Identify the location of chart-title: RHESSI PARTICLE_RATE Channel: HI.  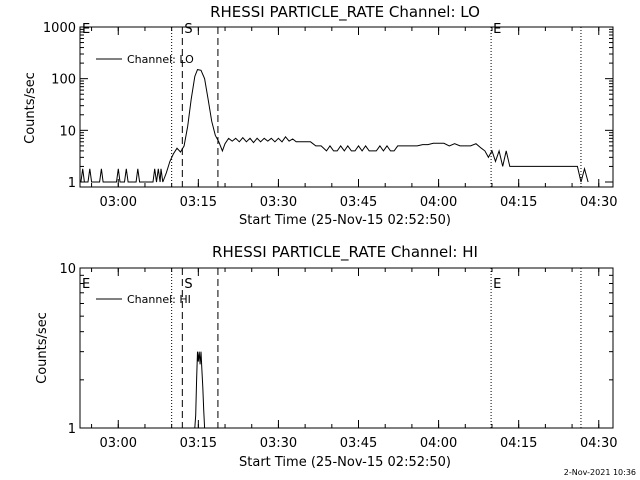
(345, 252).